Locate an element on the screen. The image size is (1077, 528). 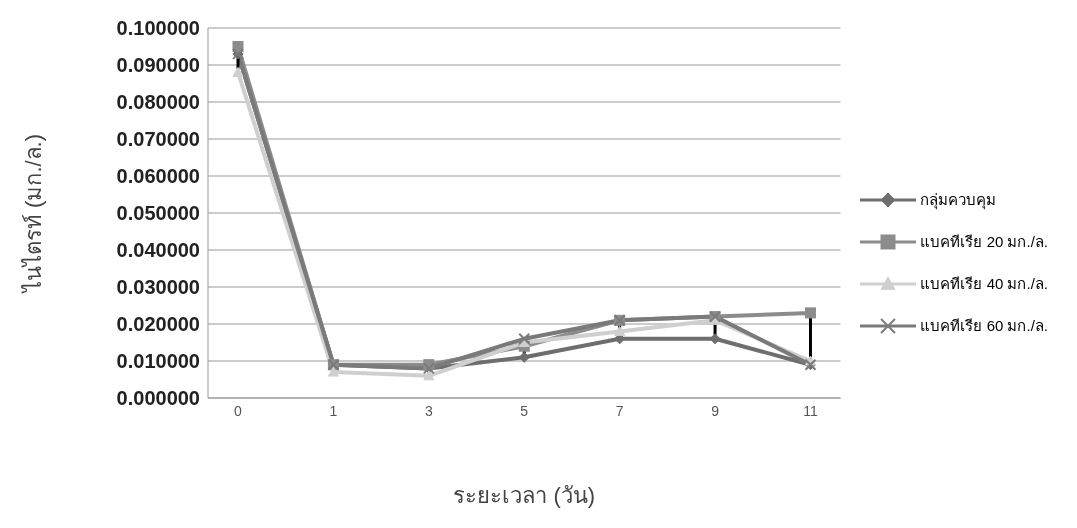
legend-label: แบคทีเรีย 40 มก./ล. is located at coordinates (984, 284).